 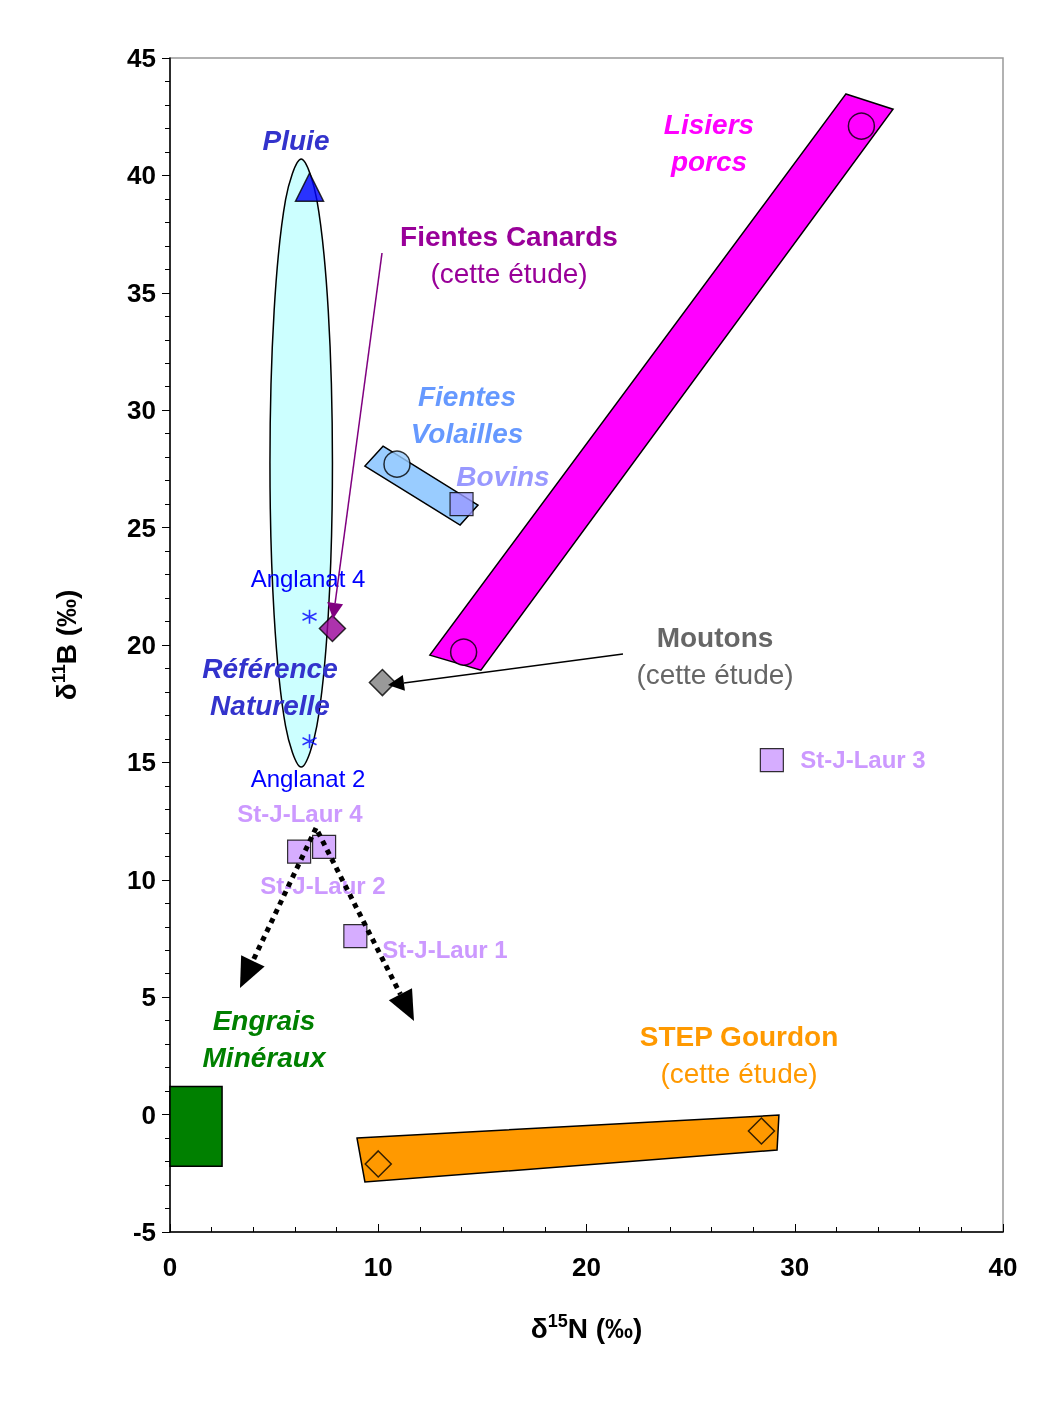 I want to click on series-label: Bovins, so click(x=503, y=476).